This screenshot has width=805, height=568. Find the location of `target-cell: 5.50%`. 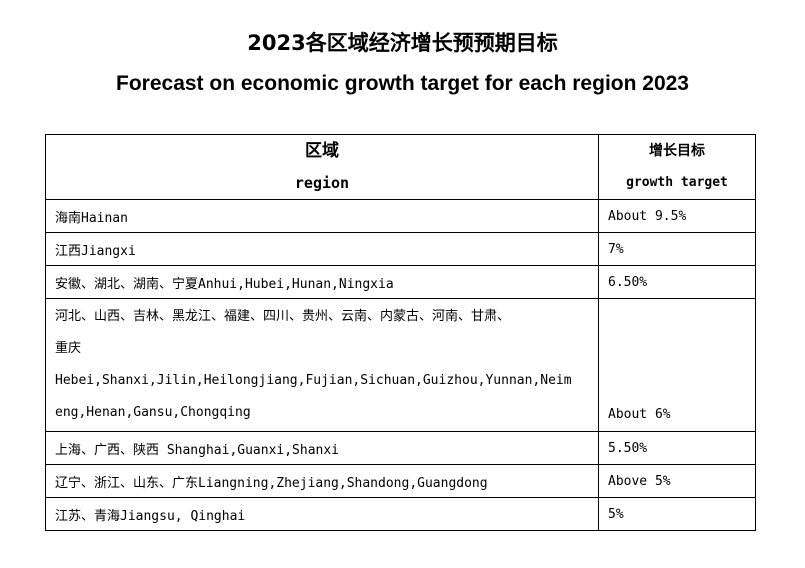

target-cell: 5.50% is located at coordinates (677, 448).